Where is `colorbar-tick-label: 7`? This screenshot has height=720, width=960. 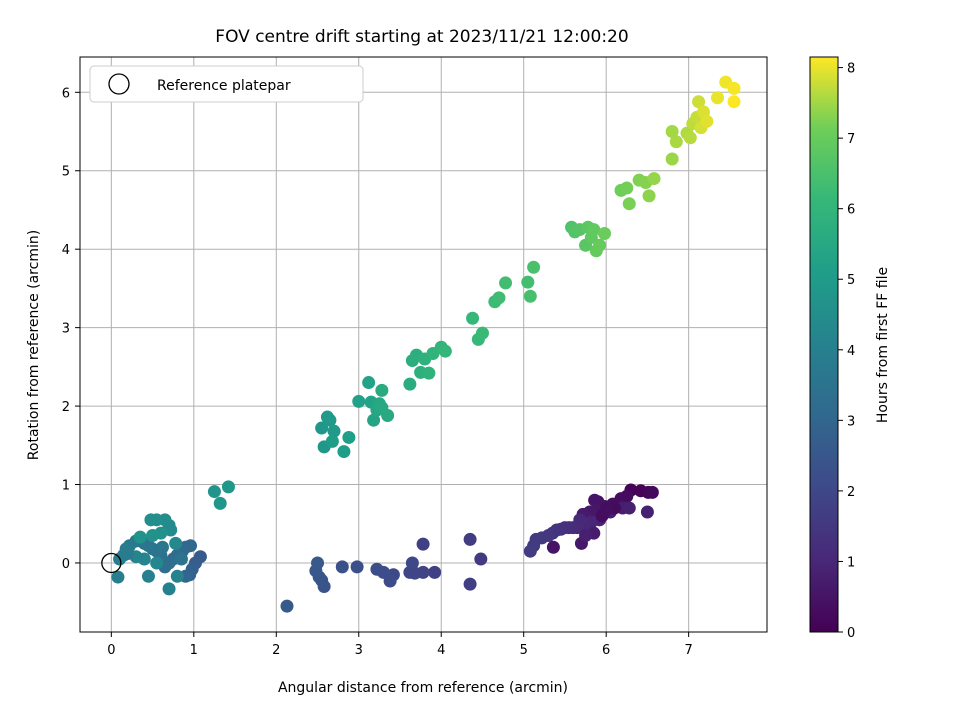
colorbar-tick-label: 7 is located at coordinates (851, 139).